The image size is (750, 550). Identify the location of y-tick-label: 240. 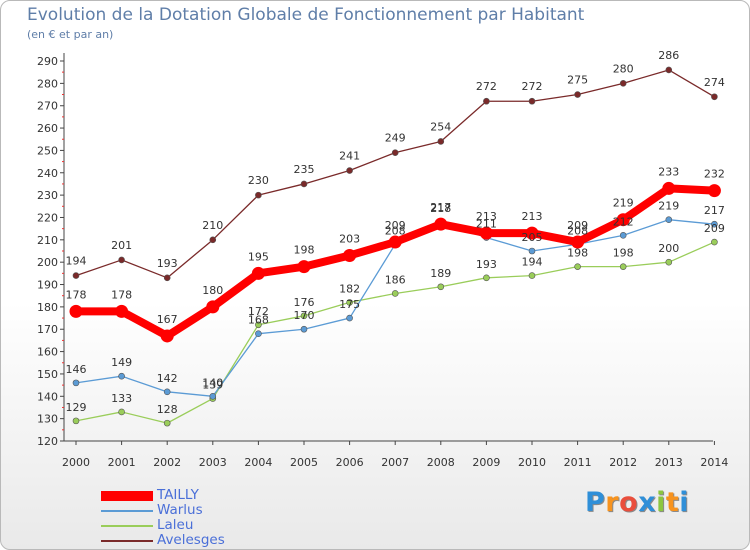
(47, 173).